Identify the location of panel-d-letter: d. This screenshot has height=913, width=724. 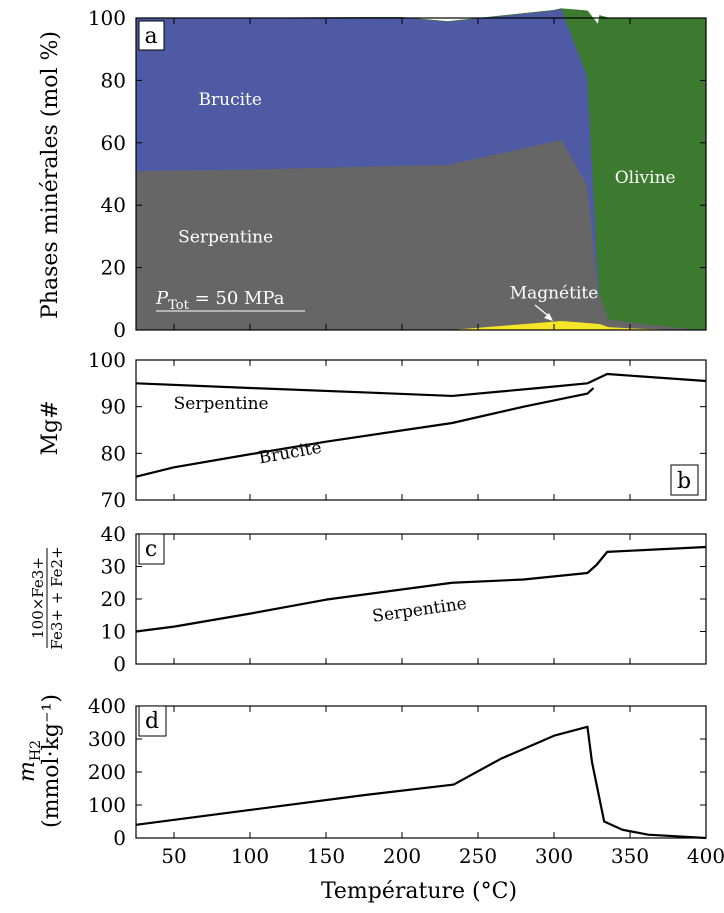
(152, 721).